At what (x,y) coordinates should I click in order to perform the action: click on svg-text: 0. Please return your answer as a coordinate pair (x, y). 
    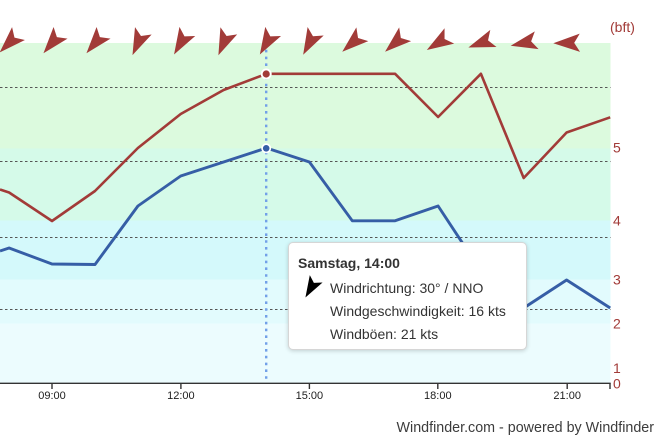
    Looking at the image, I should click on (617, 384).